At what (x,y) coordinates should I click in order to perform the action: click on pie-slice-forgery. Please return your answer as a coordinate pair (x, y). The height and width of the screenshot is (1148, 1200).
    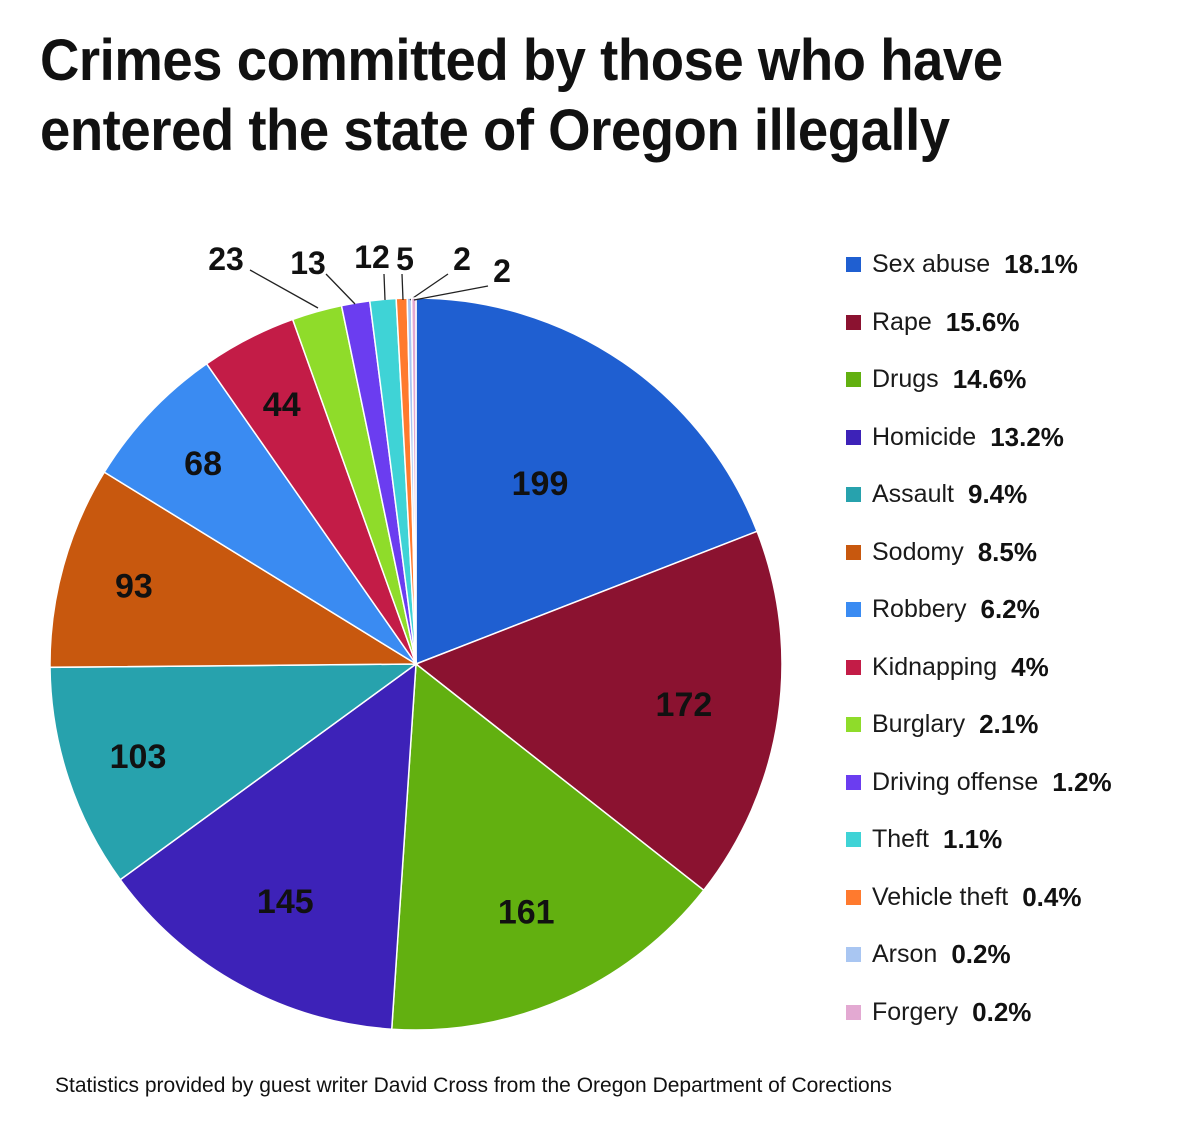
    Looking at the image, I should click on (413, 481).